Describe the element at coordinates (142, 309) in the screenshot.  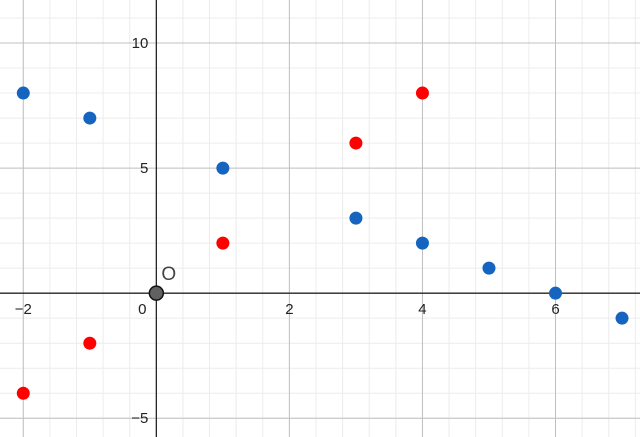
I see `x-tick-label: 0` at that location.